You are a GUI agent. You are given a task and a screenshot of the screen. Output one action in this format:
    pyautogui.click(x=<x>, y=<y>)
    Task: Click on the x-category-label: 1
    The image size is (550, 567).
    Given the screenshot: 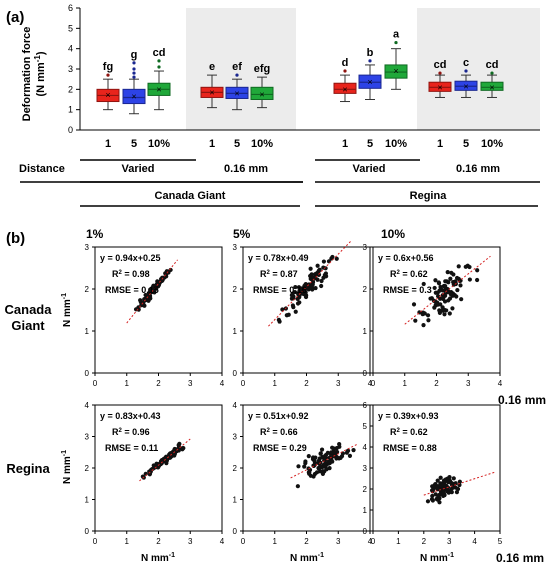 What is the action you would take?
    pyautogui.click(x=345, y=144)
    